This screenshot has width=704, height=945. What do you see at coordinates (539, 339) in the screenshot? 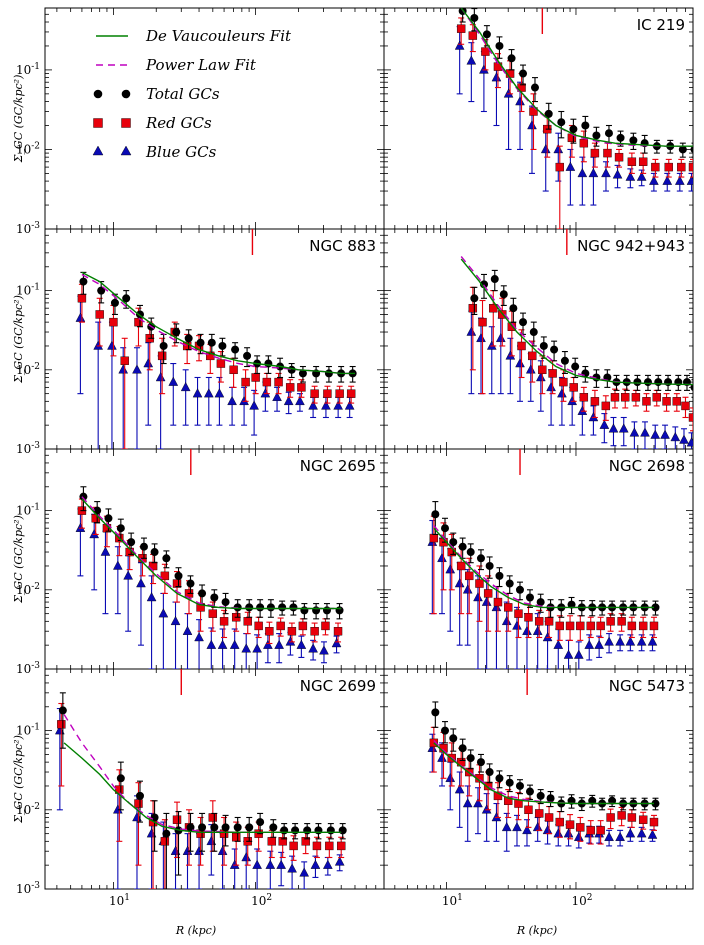
I see `panel-axes` at bounding box center [539, 339].